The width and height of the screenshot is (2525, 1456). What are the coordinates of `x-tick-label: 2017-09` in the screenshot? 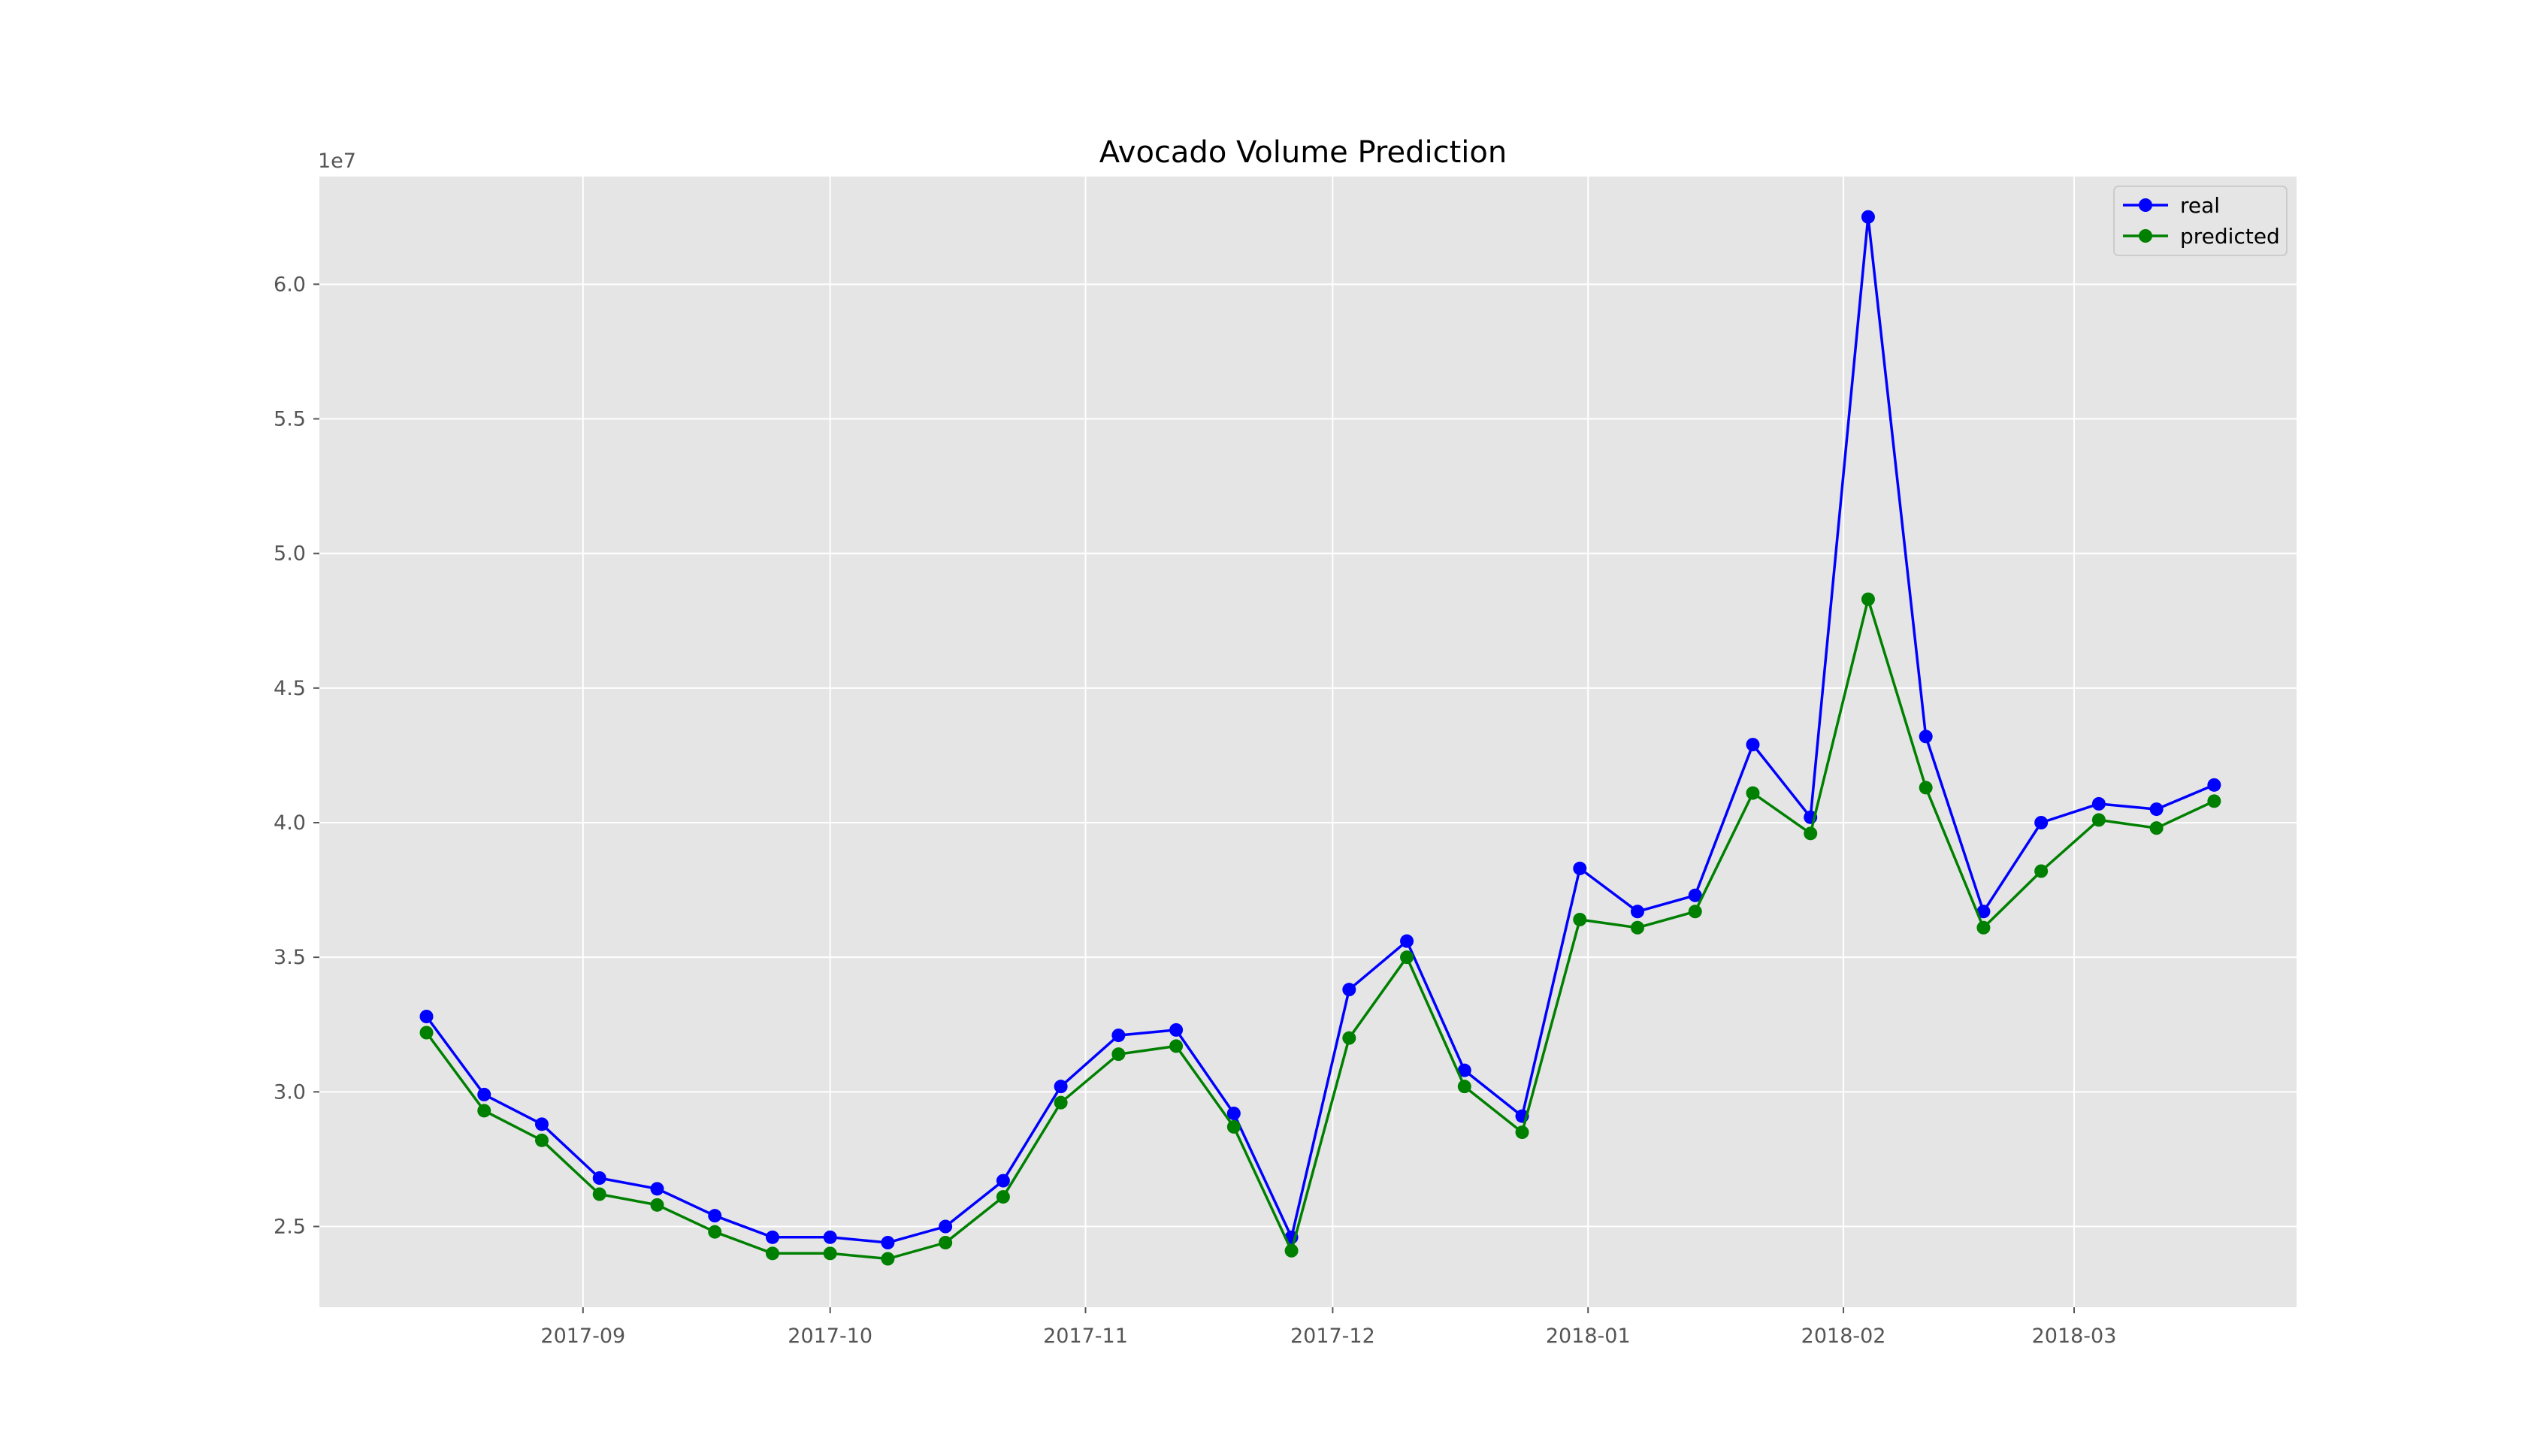 It's located at (582, 1336).